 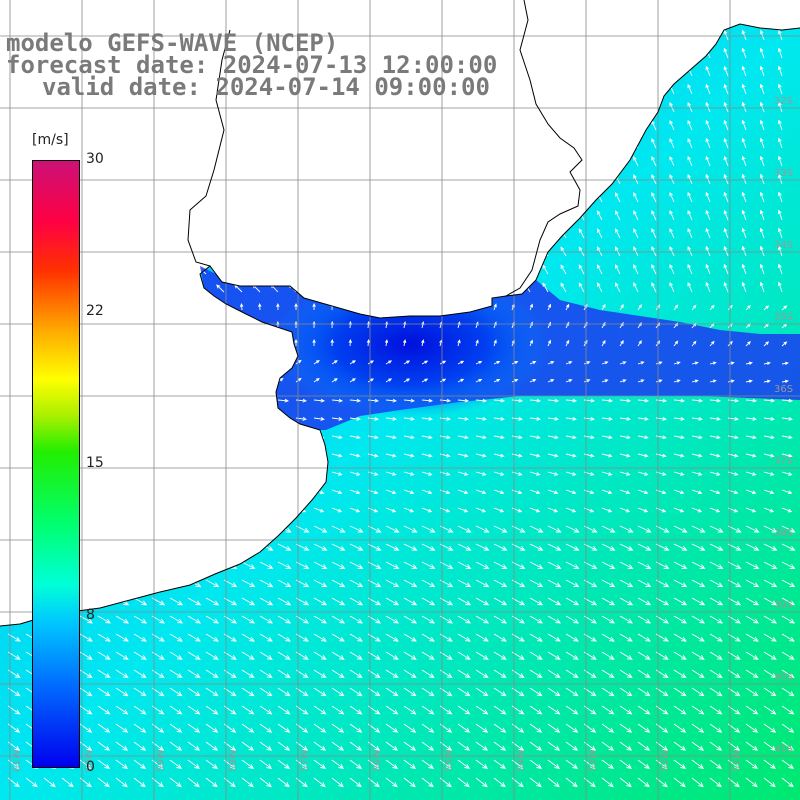 I want to click on lon-label-54W: 54W, so click(x=521, y=760).